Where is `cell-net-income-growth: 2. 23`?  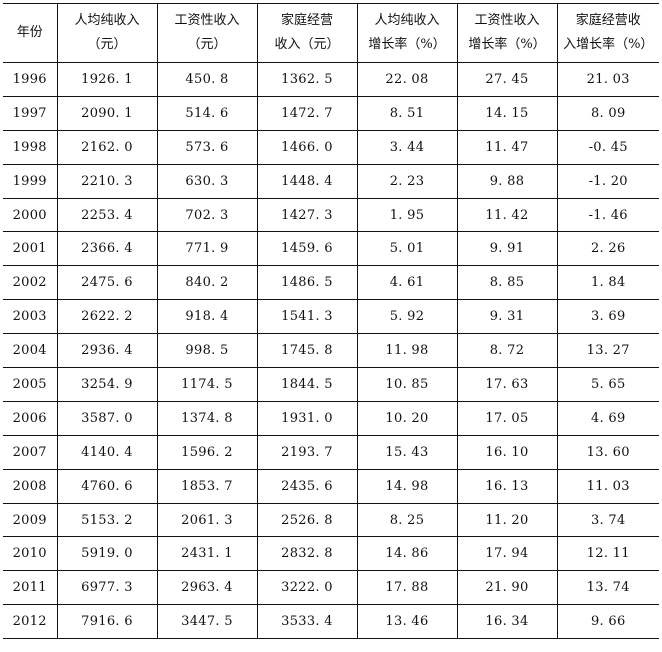
cell-net-income-growth: 2. 23 is located at coordinates (406, 181).